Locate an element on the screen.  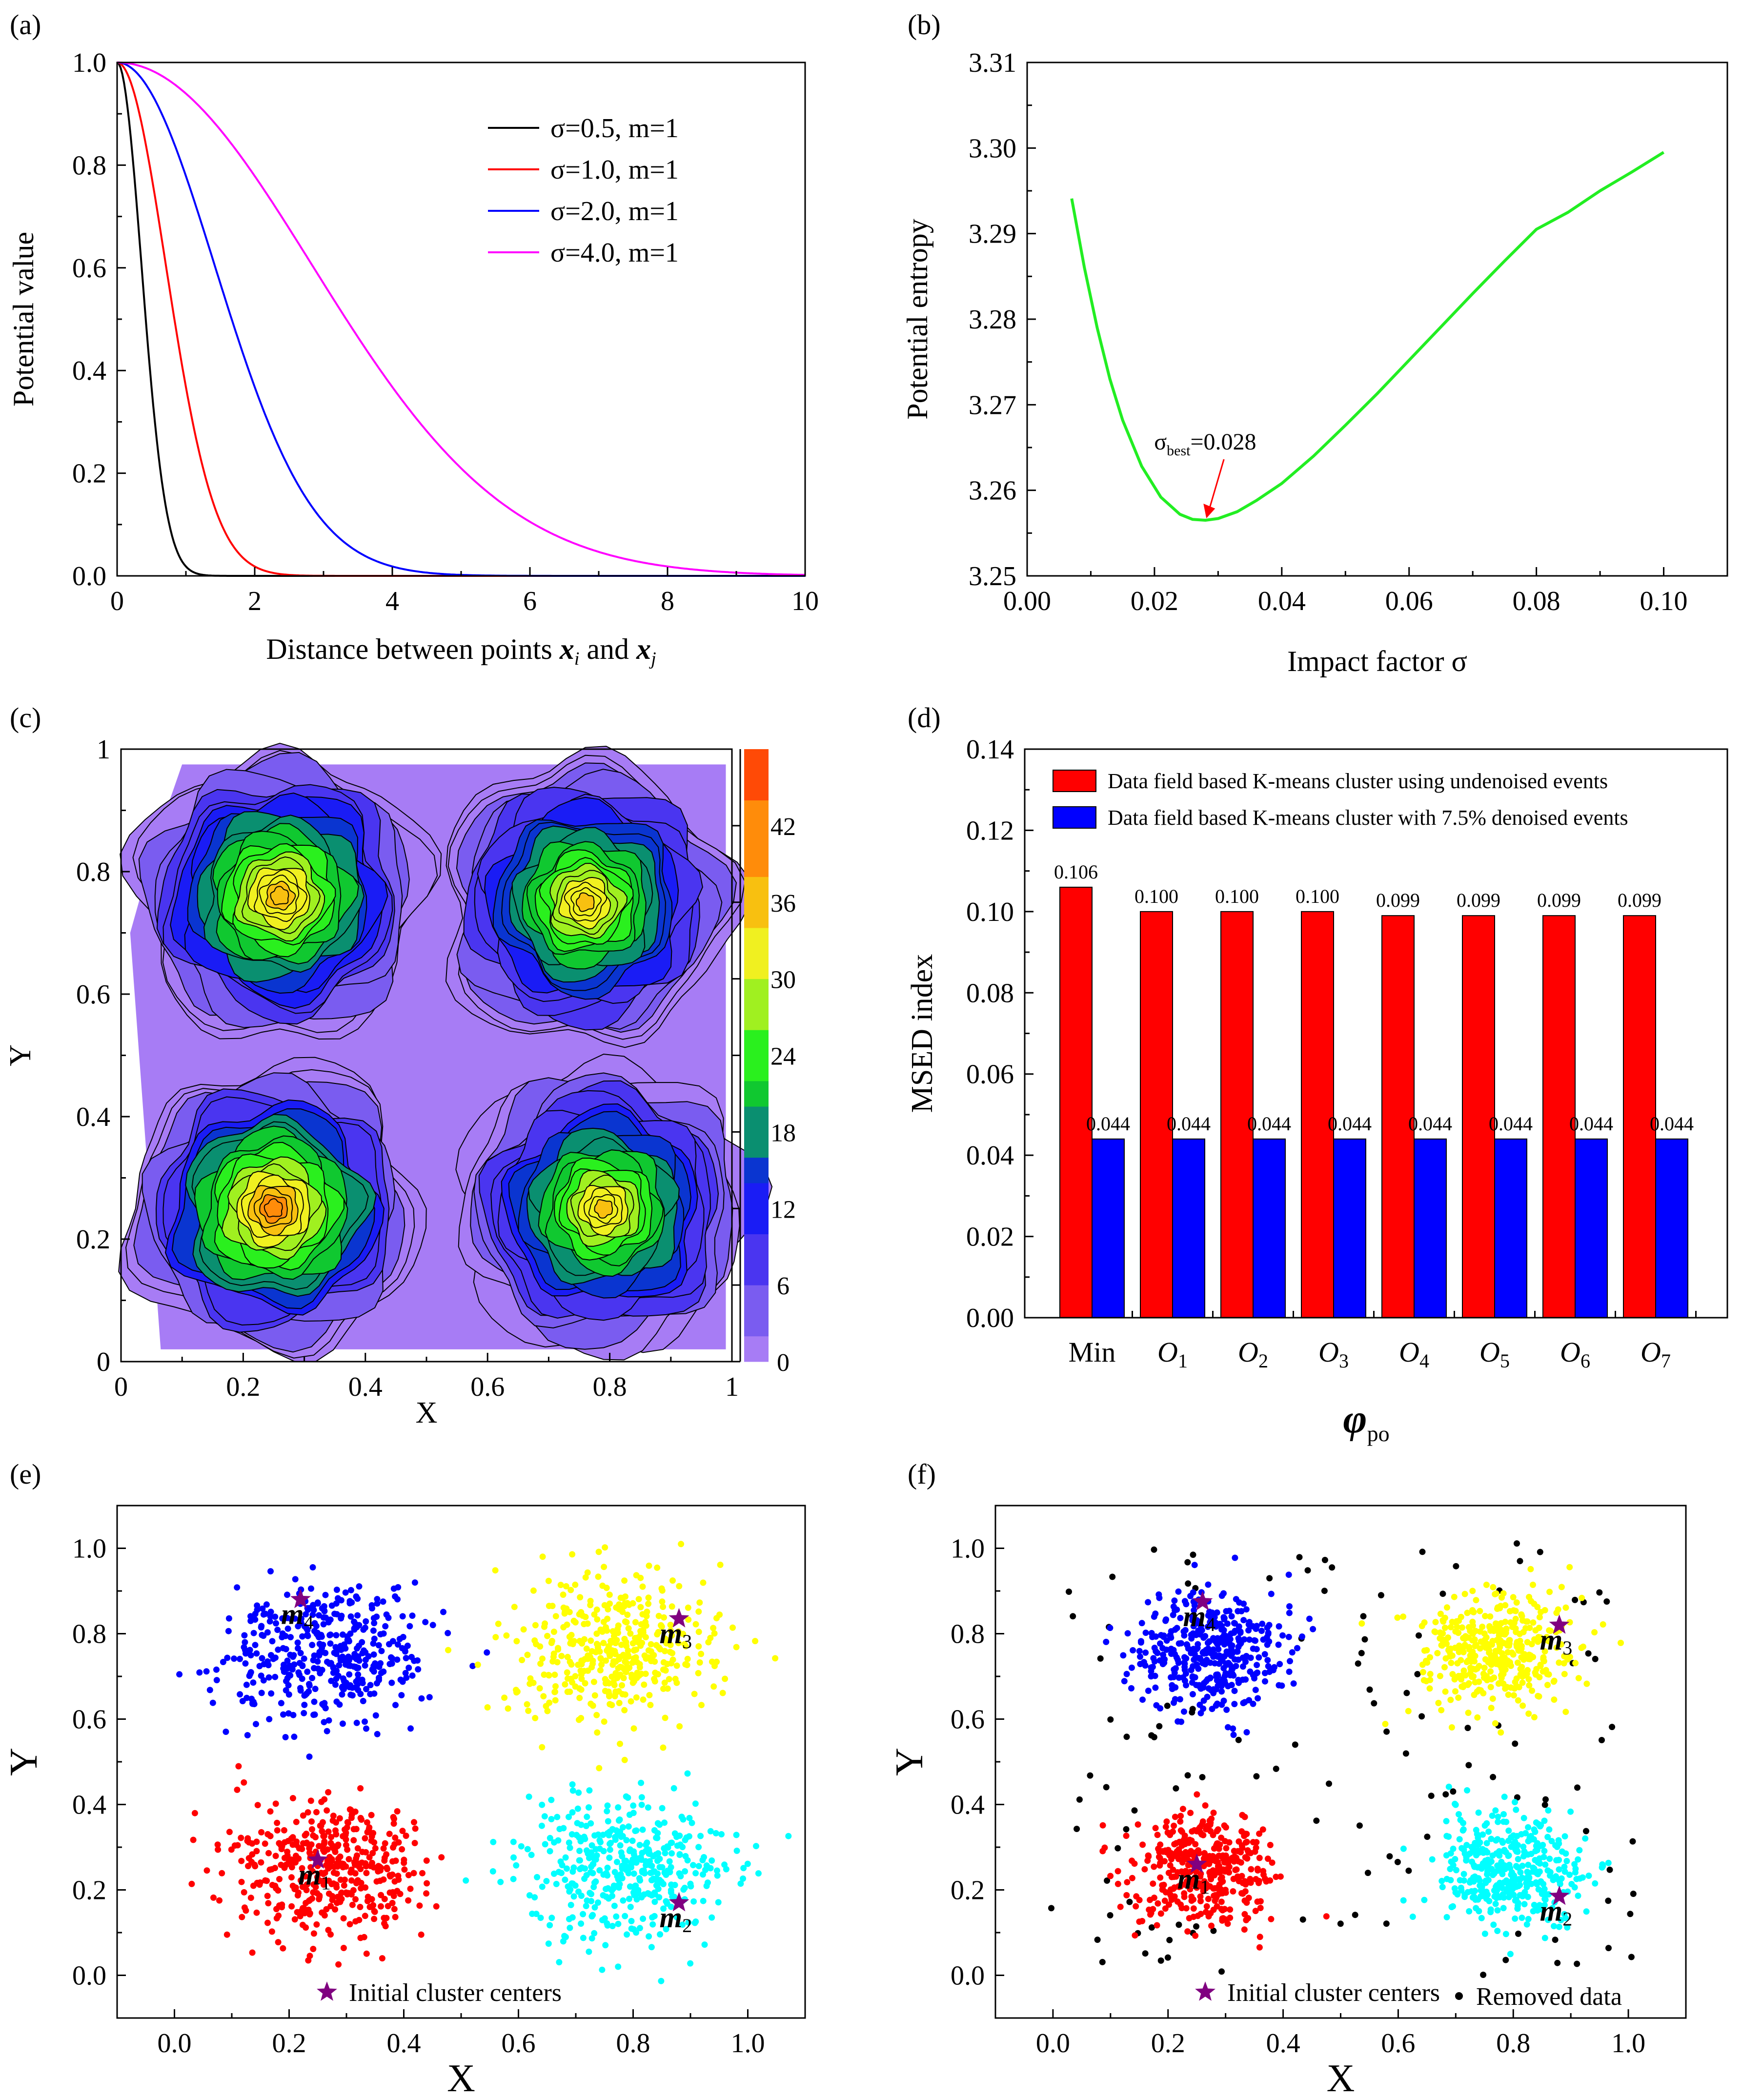
legend-star-icon is located at coordinates (327, 1991).